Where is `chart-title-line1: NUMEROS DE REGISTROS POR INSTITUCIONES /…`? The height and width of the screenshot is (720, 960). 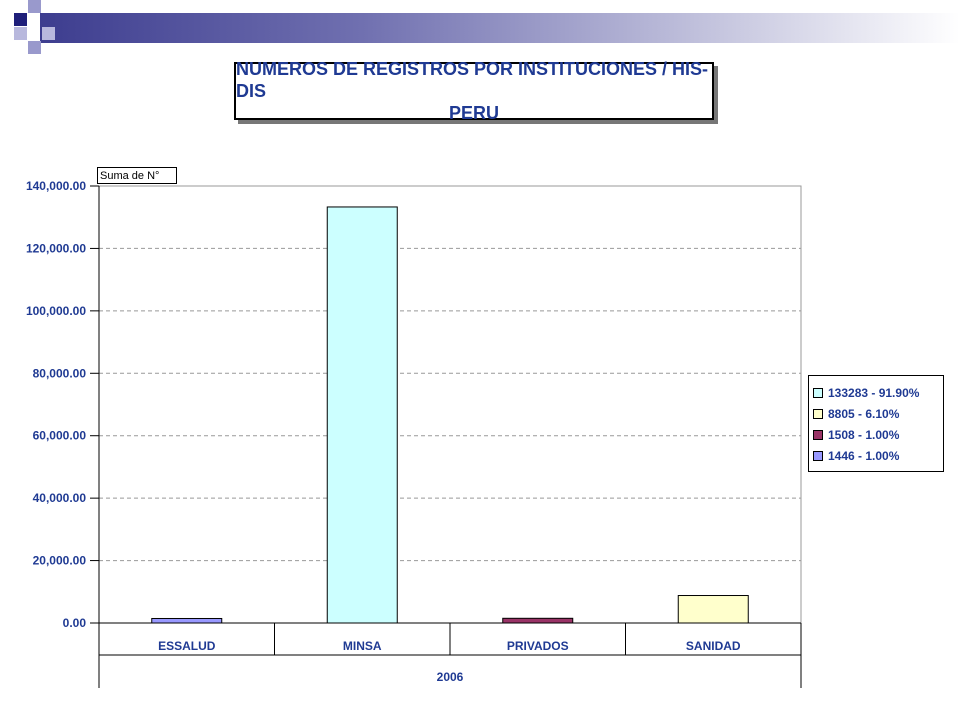
chart-title-line1: NUMEROS DE REGISTROS POR INSTITUCIONES /… is located at coordinates (472, 80).